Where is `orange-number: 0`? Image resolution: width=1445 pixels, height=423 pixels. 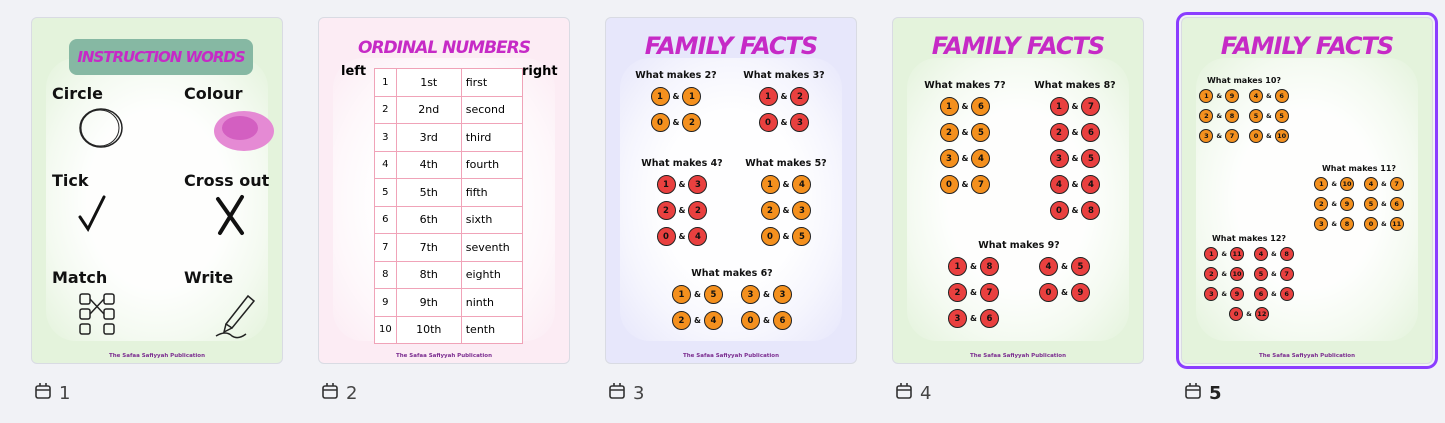 orange-number: 0 is located at coordinates (750, 320).